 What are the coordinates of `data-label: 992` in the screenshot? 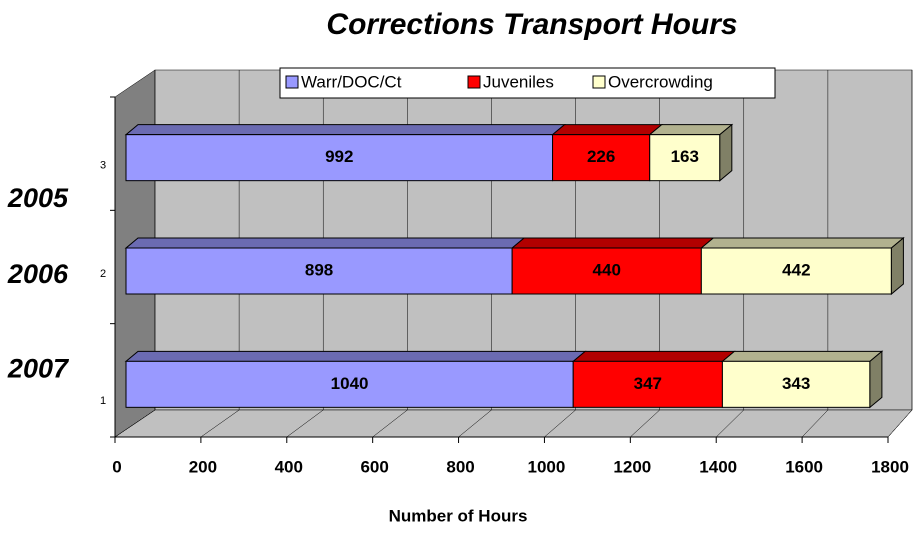 It's located at (339, 156).